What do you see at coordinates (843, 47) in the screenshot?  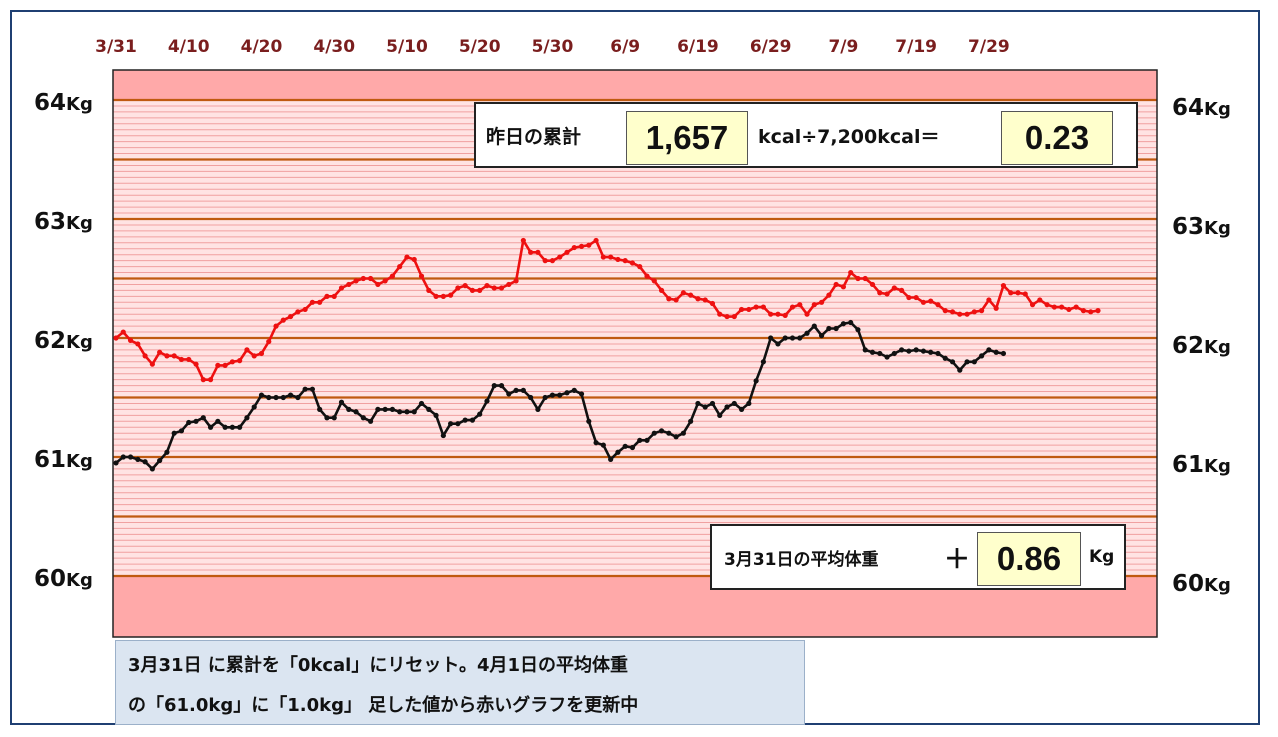 I see `x-tick-label: 7/9` at bounding box center [843, 47].